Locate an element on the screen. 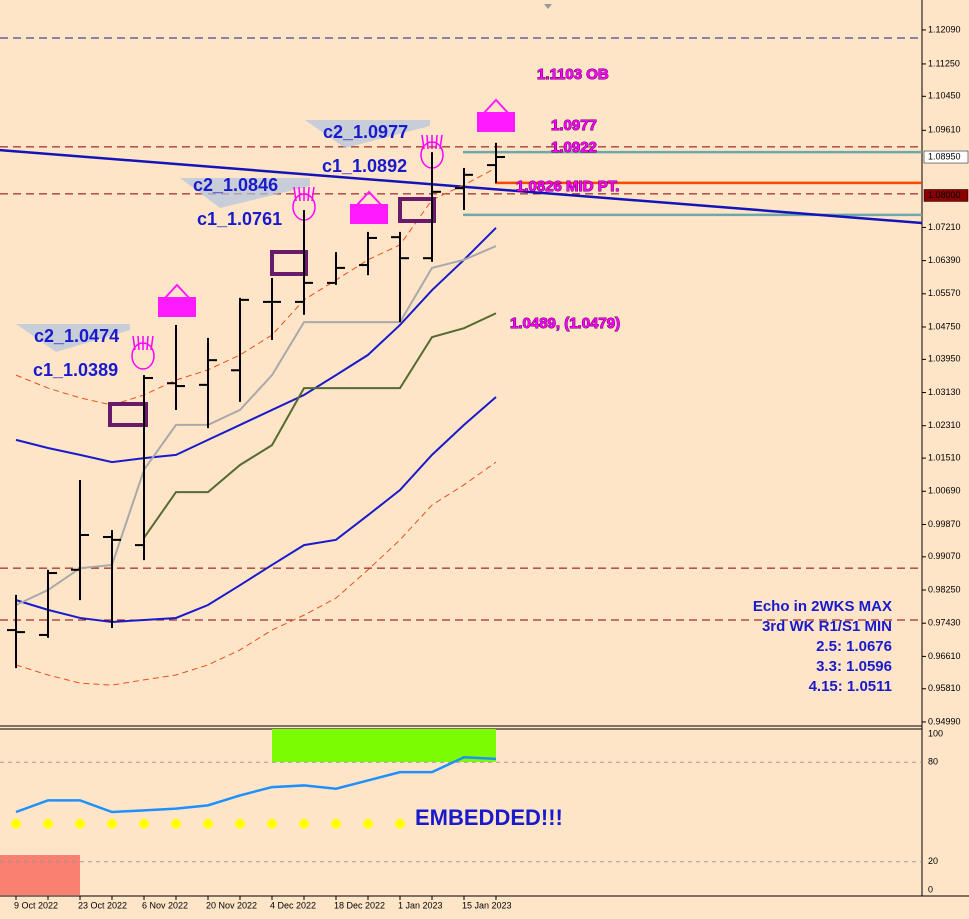  annotation: c1_1.0892 is located at coordinates (364, 166).